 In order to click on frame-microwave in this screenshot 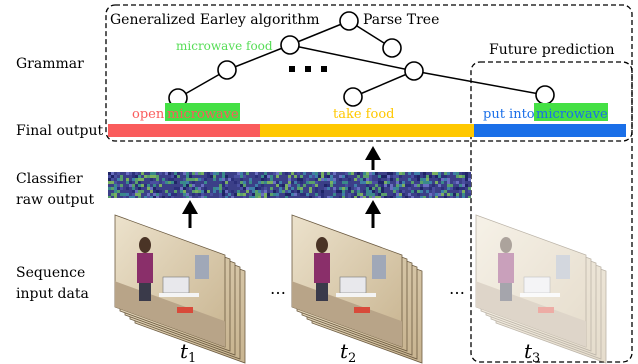, I will do `click(537, 285)`.